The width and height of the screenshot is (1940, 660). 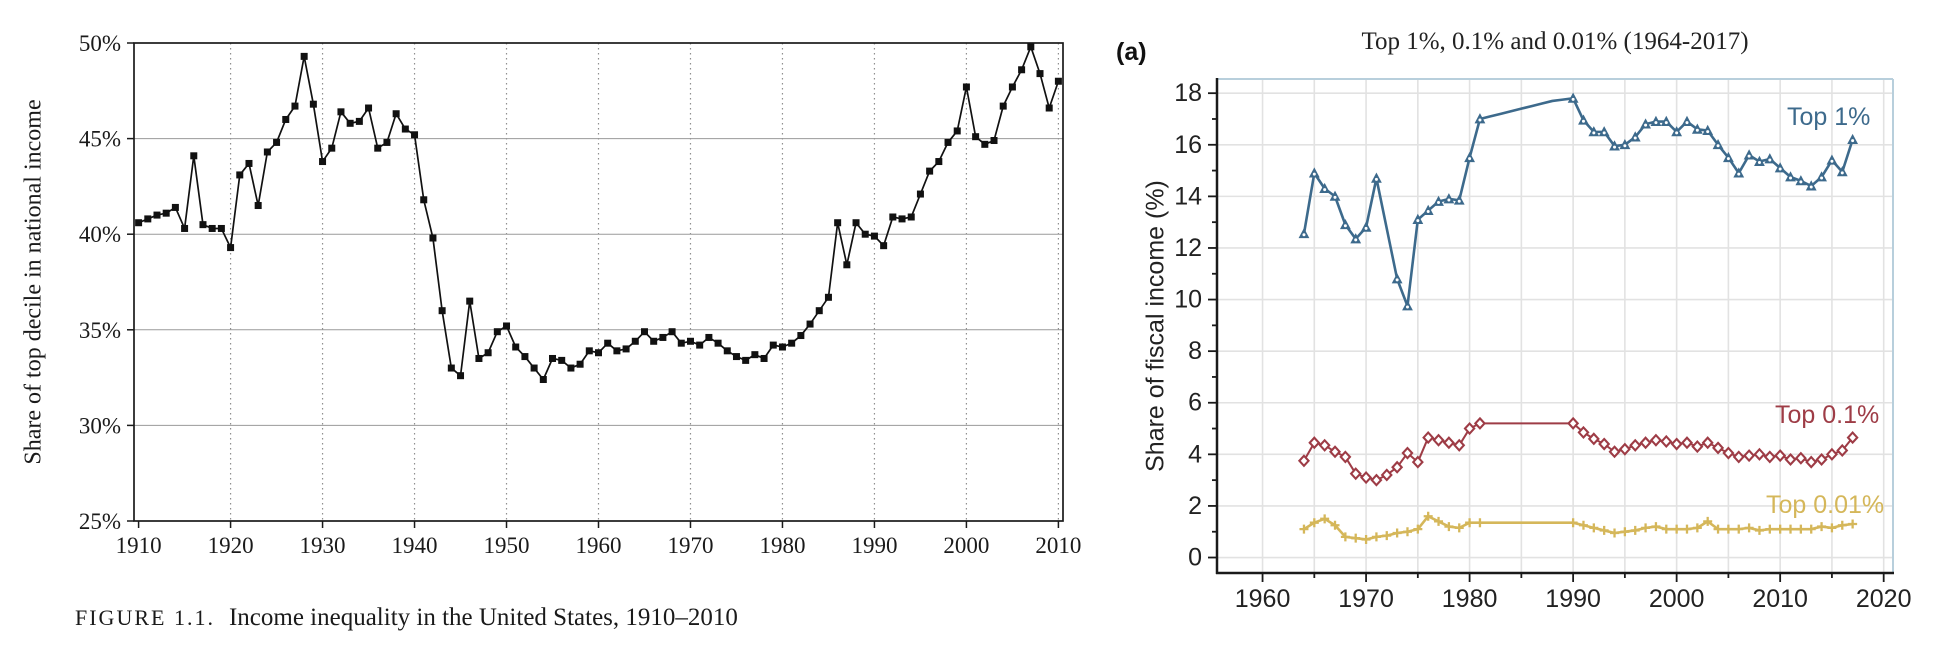 What do you see at coordinates (100, 521) in the screenshot?
I see `y-tick-label: 25%` at bounding box center [100, 521].